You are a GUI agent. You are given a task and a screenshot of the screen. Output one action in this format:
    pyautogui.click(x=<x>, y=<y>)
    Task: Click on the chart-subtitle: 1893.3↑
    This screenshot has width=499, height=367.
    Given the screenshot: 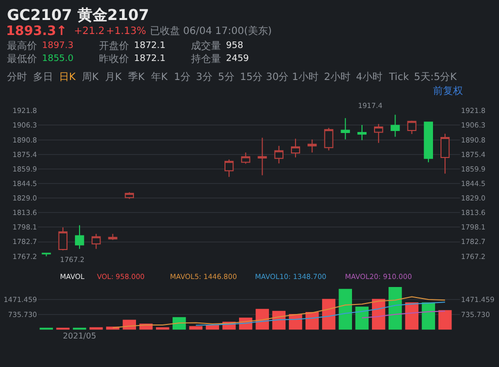 What is the action you would take?
    pyautogui.click(x=37, y=31)
    